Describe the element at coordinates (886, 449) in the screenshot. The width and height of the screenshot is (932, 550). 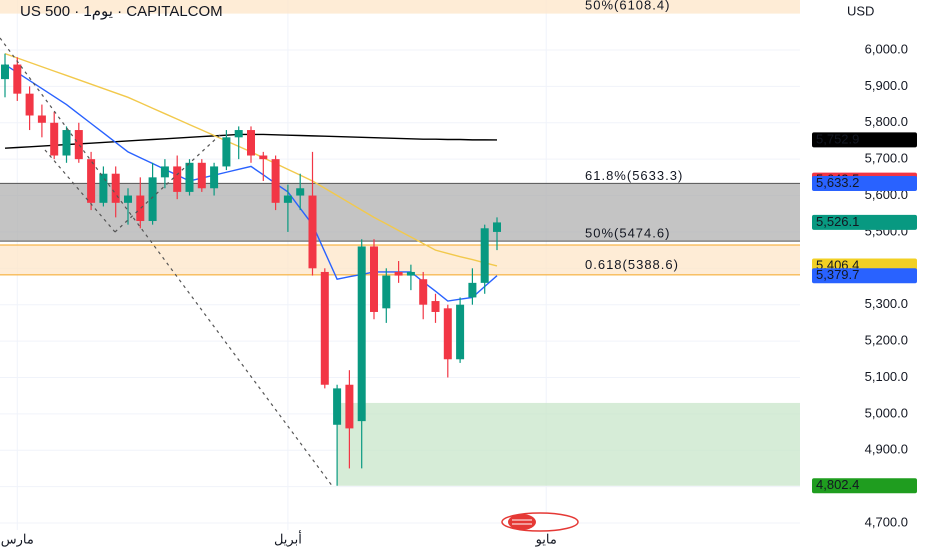
I see `y-tick-label: 4,900.0` at that location.